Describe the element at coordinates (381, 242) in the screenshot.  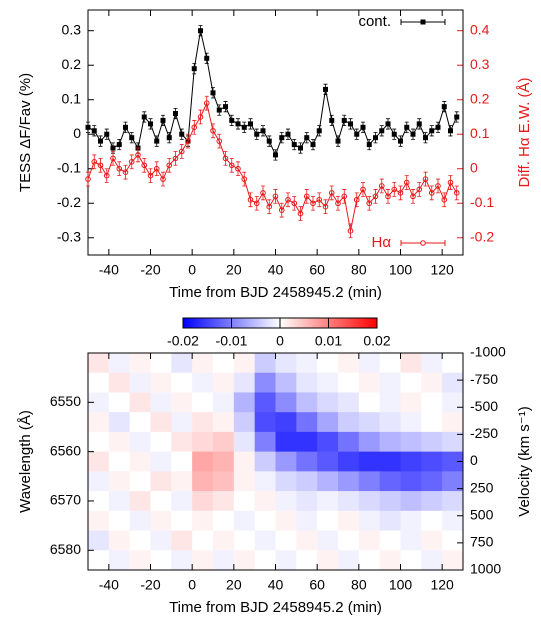
I see `legend-label: Hα` at that location.